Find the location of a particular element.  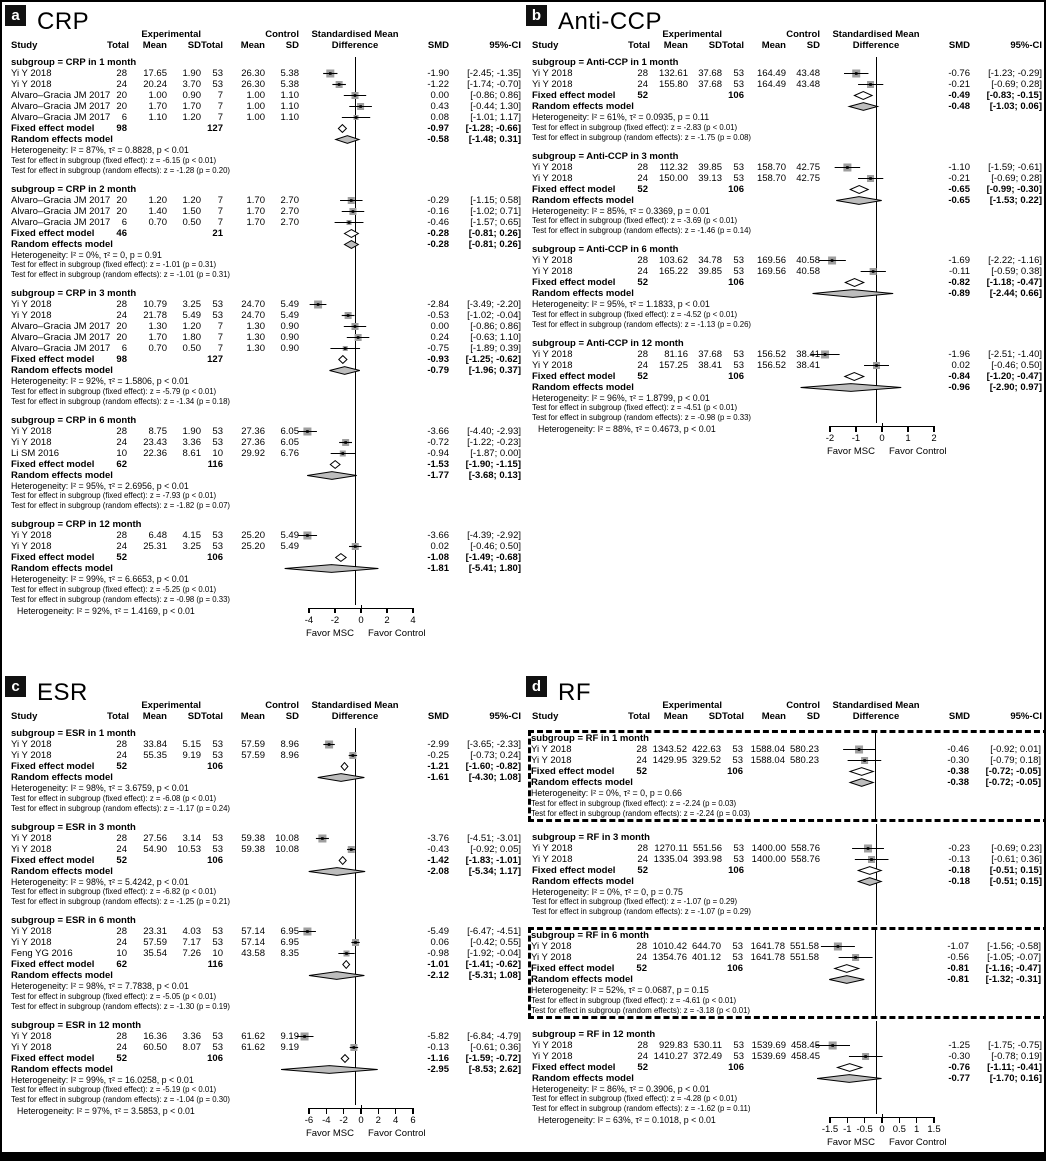

exp-sd: 37.68 is located at coordinates (710, 73).